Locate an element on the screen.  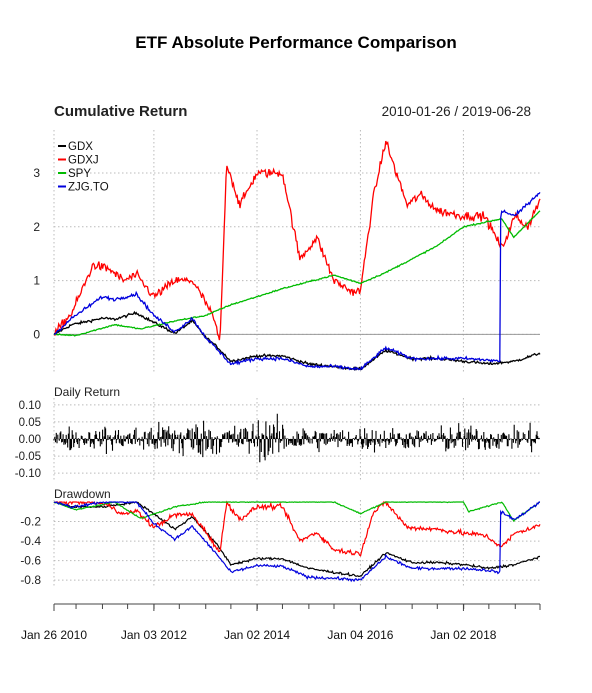
y-tick-label-daily: -0.05 is located at coordinates (28, 457).